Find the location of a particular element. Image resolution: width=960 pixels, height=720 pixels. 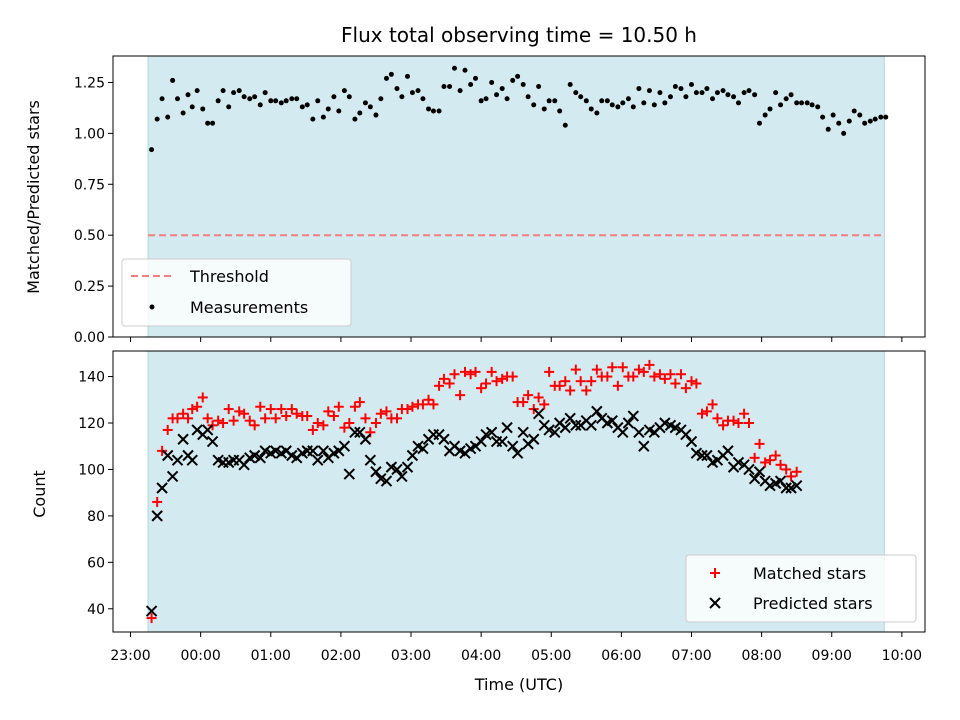

x-tick-label: 23:00 is located at coordinates (130, 656).